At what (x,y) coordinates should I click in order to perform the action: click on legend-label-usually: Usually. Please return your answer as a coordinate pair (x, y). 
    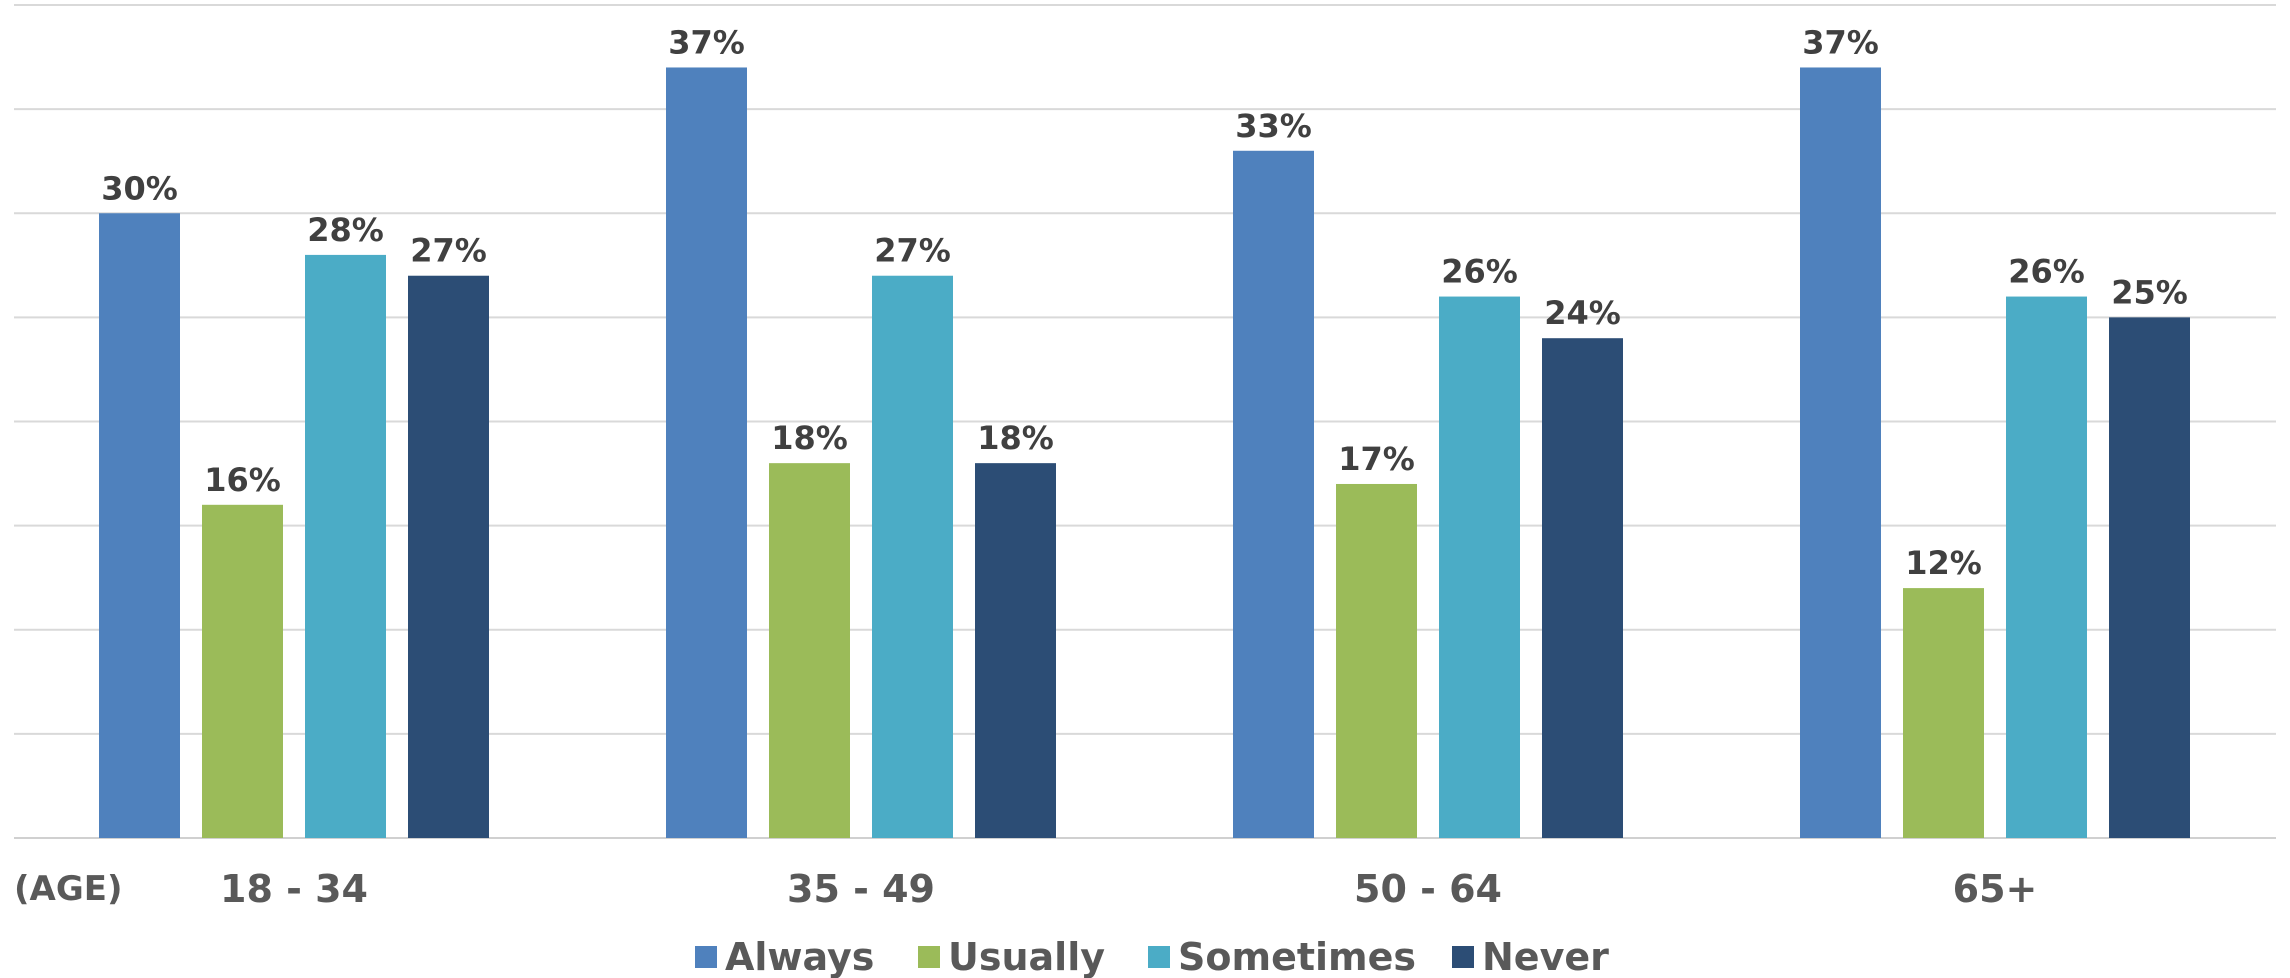
    Looking at the image, I should click on (1026, 956).